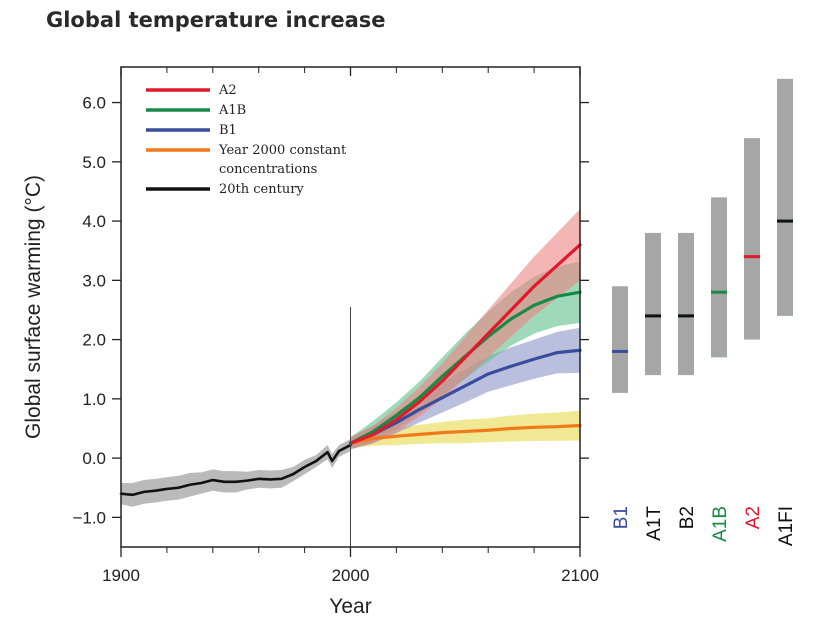  What do you see at coordinates (94, 221) in the screenshot?
I see `y-tick-label: 4.0` at bounding box center [94, 221].